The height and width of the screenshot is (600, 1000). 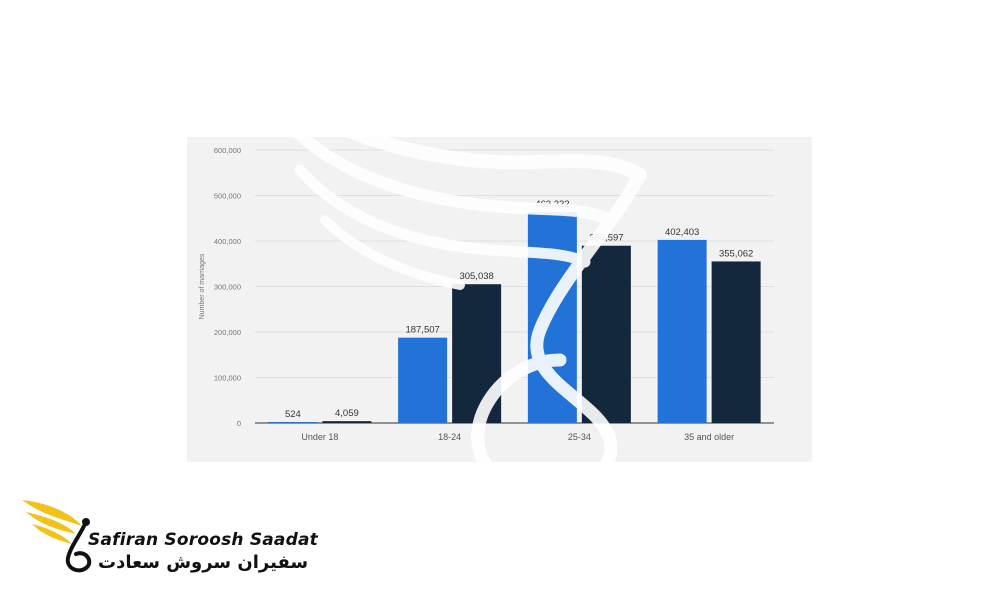 I want to click on company-logo: Safiran Soroosh Saadat سفیران سروش سعادت, so click(x=169, y=537).